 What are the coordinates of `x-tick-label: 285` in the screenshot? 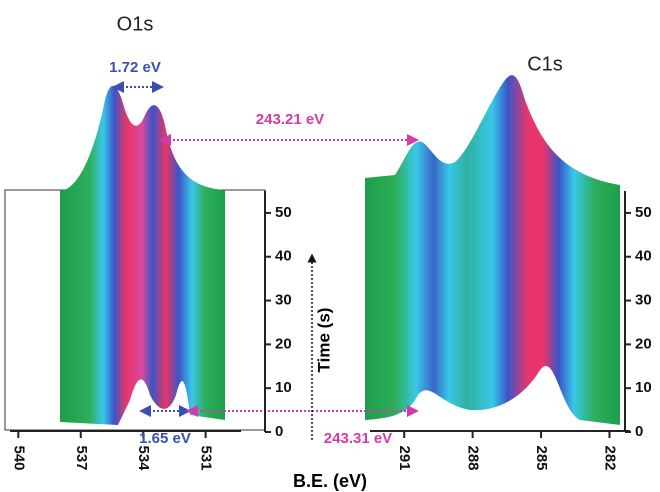 It's located at (541, 457).